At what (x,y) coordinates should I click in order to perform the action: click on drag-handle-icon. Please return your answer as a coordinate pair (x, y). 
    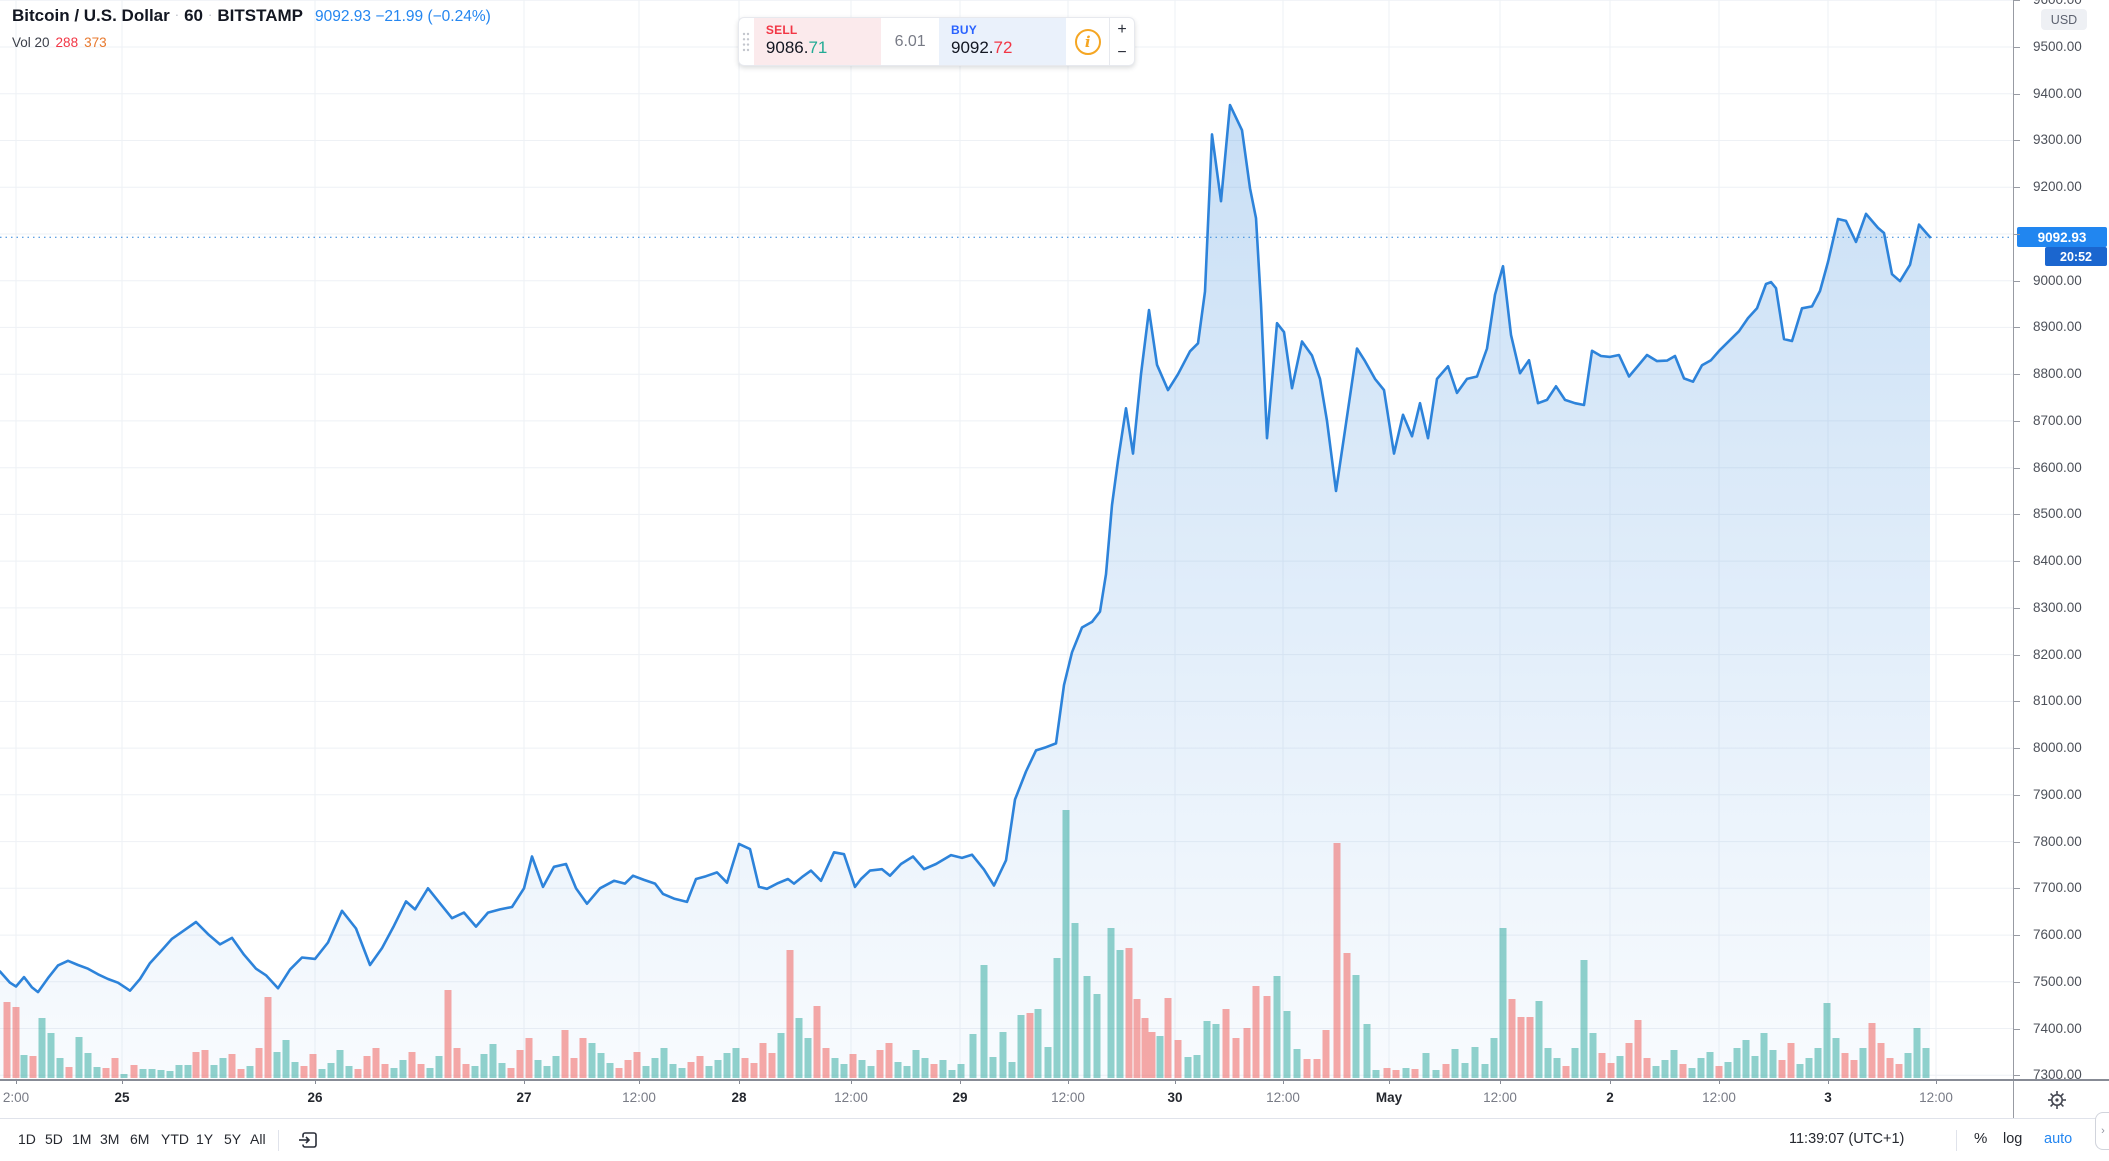
    Looking at the image, I should click on (746, 41).